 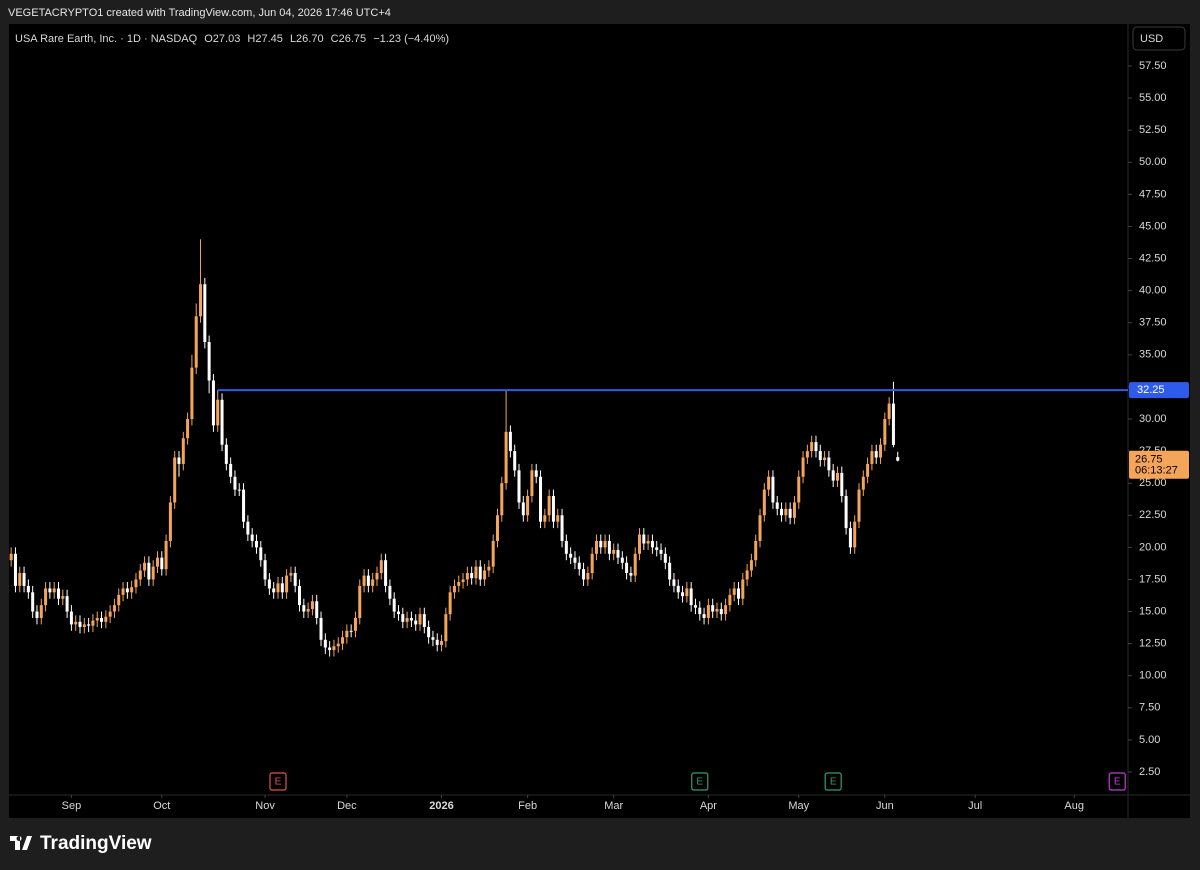 I want to click on y-tick-label: 10.00, so click(x=1153, y=676).